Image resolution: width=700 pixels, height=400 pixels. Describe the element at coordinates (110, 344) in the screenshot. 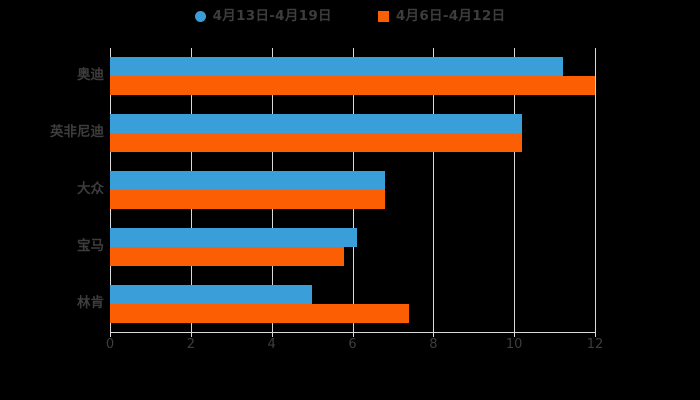

I see `x-axis-tick-label: 0` at that location.